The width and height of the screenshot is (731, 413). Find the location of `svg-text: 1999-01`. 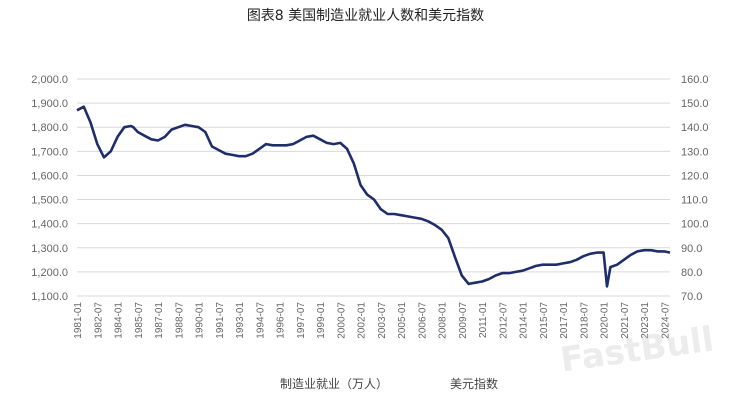

svg-text: 1999-01 is located at coordinates (321, 320).